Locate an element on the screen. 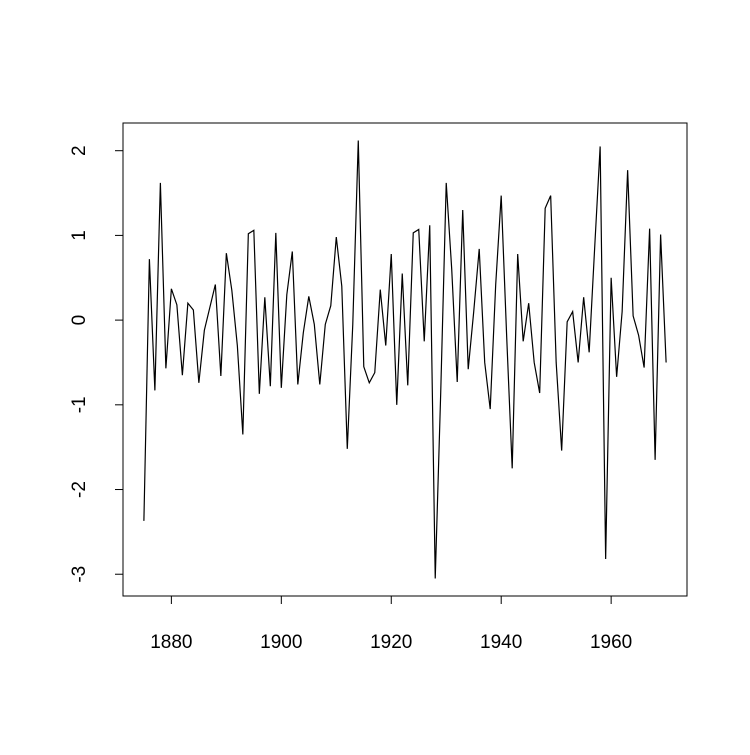 This screenshot has height=755, width=750. x-tick-label: 1920 is located at coordinates (391, 642).